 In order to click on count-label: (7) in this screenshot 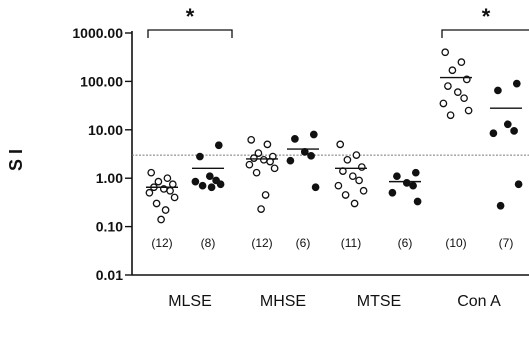, I will do `click(506, 243)`.